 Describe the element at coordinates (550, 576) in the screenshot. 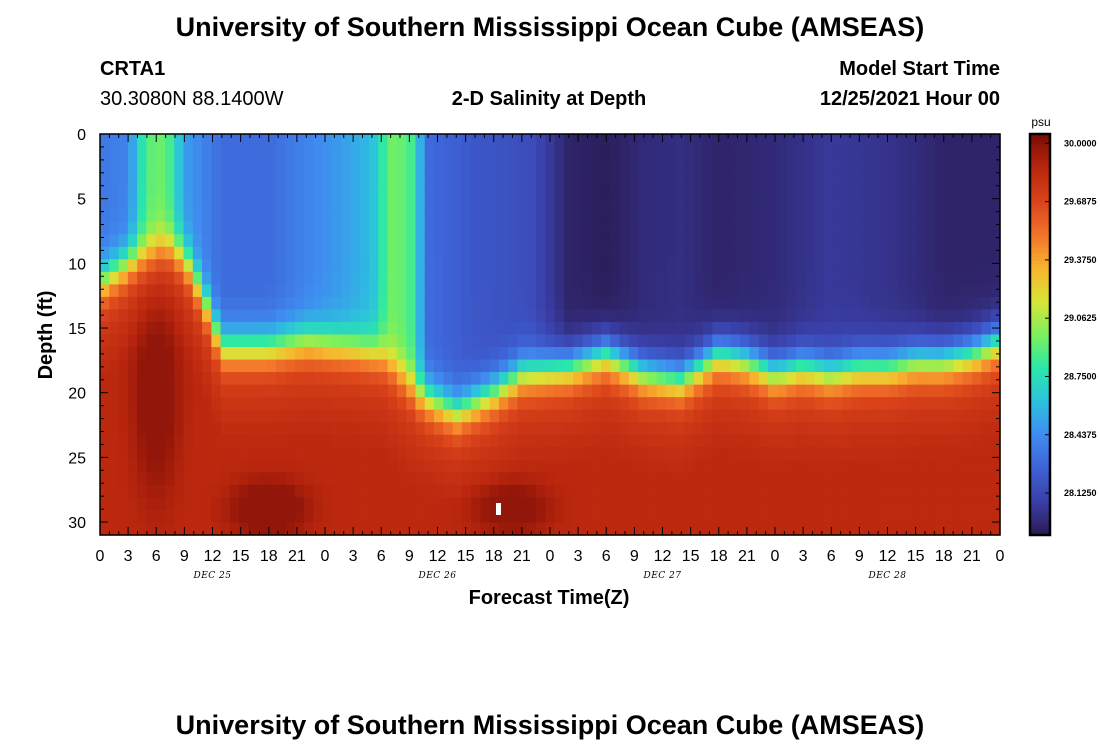

I see `date-labels: DEC 25 DEC 26 DEC 27 DEC 28` at that location.